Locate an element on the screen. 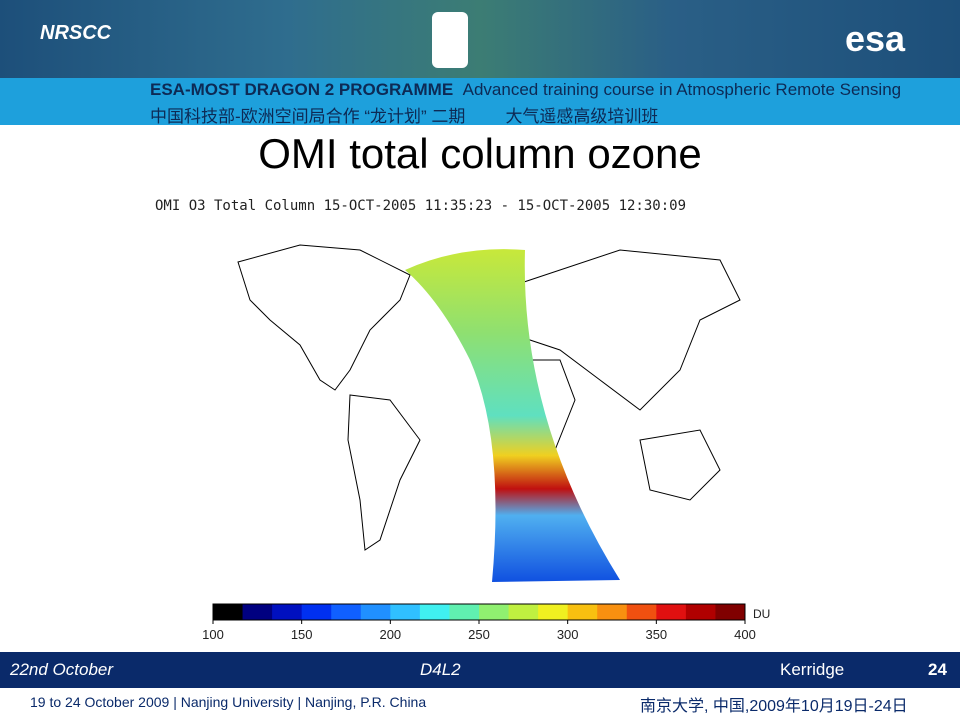  chinese-line: 中国科技部-欧洲空间局合作 “龙计划” 二期 大气遥感高级培训班 is located at coordinates (404, 114).